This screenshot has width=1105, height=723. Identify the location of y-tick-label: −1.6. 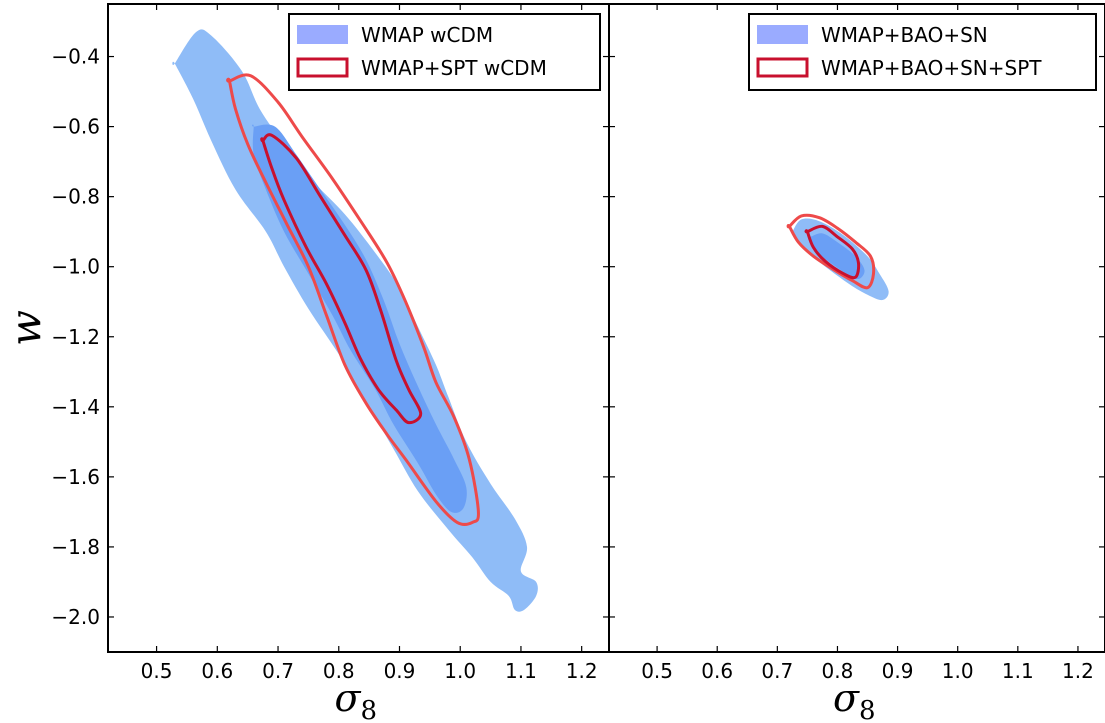
(75, 477).